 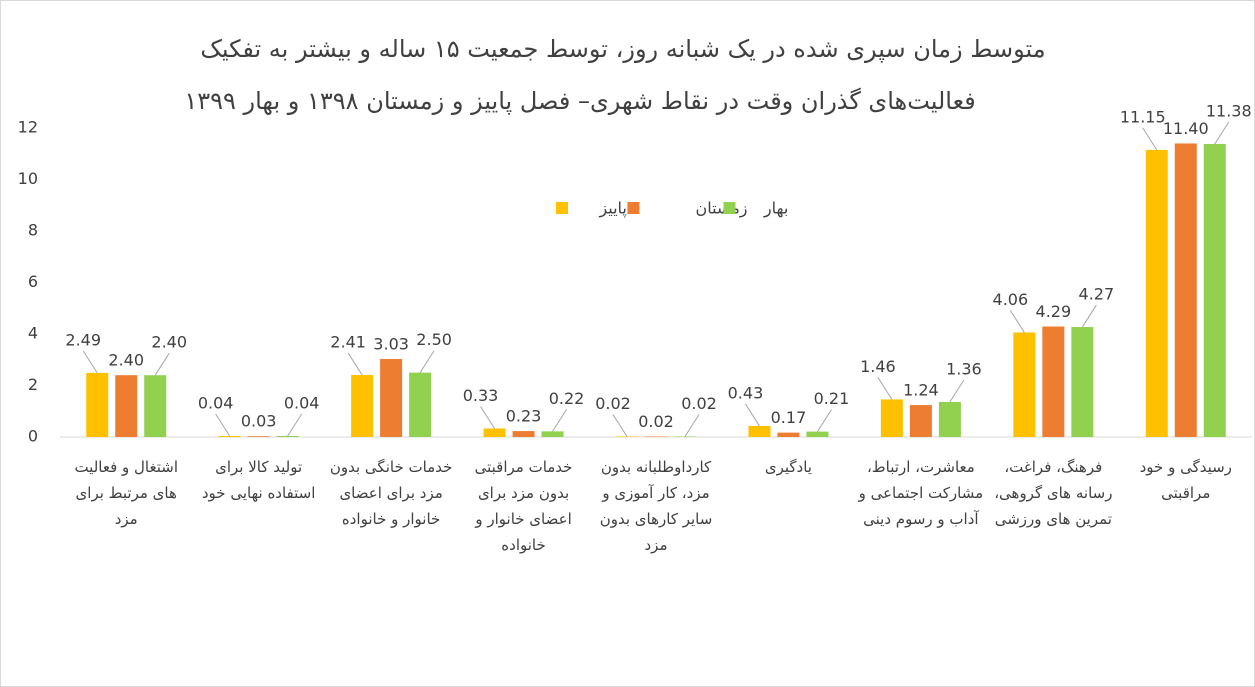 I want to click on y-tick-label: 10, so click(x=28, y=178).